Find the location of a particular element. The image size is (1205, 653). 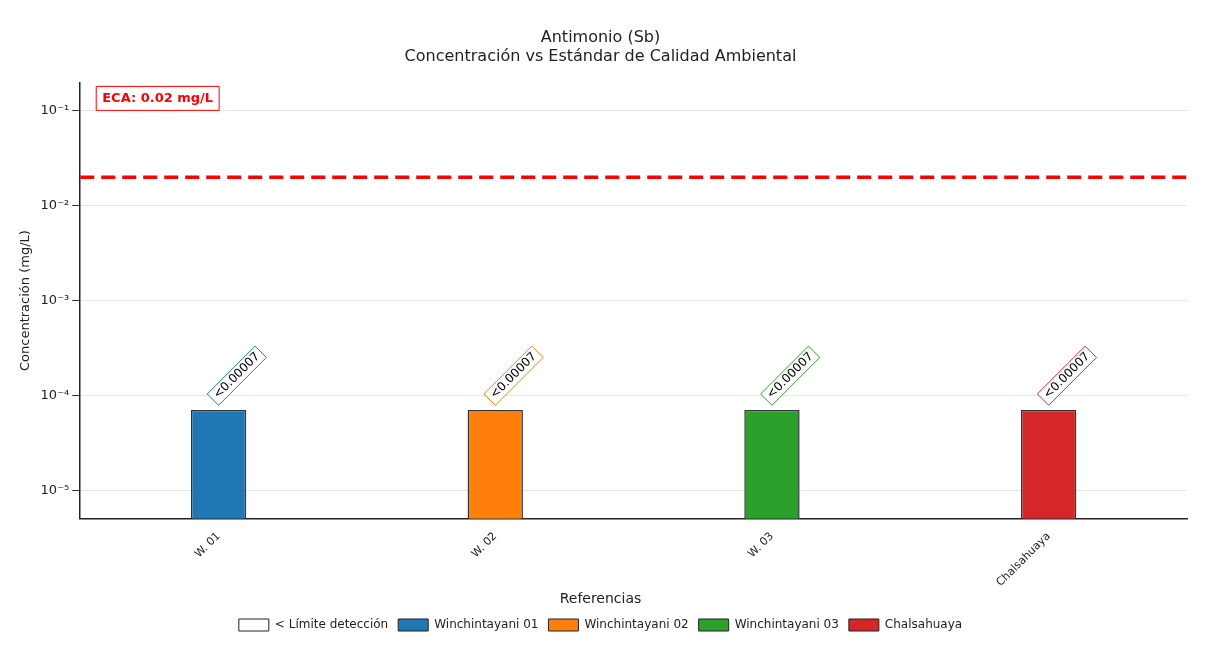

chart-subtitle: Concentración vs Estándar de Calidad Ambiental is located at coordinates (600, 55).